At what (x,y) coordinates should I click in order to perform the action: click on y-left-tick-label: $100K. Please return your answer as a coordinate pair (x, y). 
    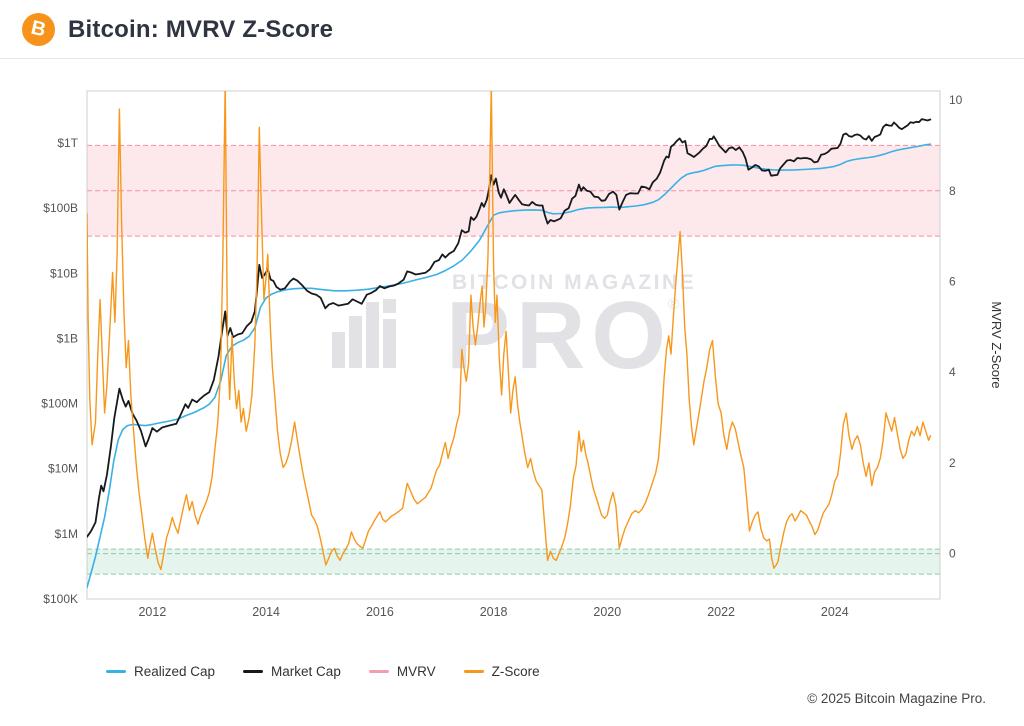
    Looking at the image, I should click on (60, 599).